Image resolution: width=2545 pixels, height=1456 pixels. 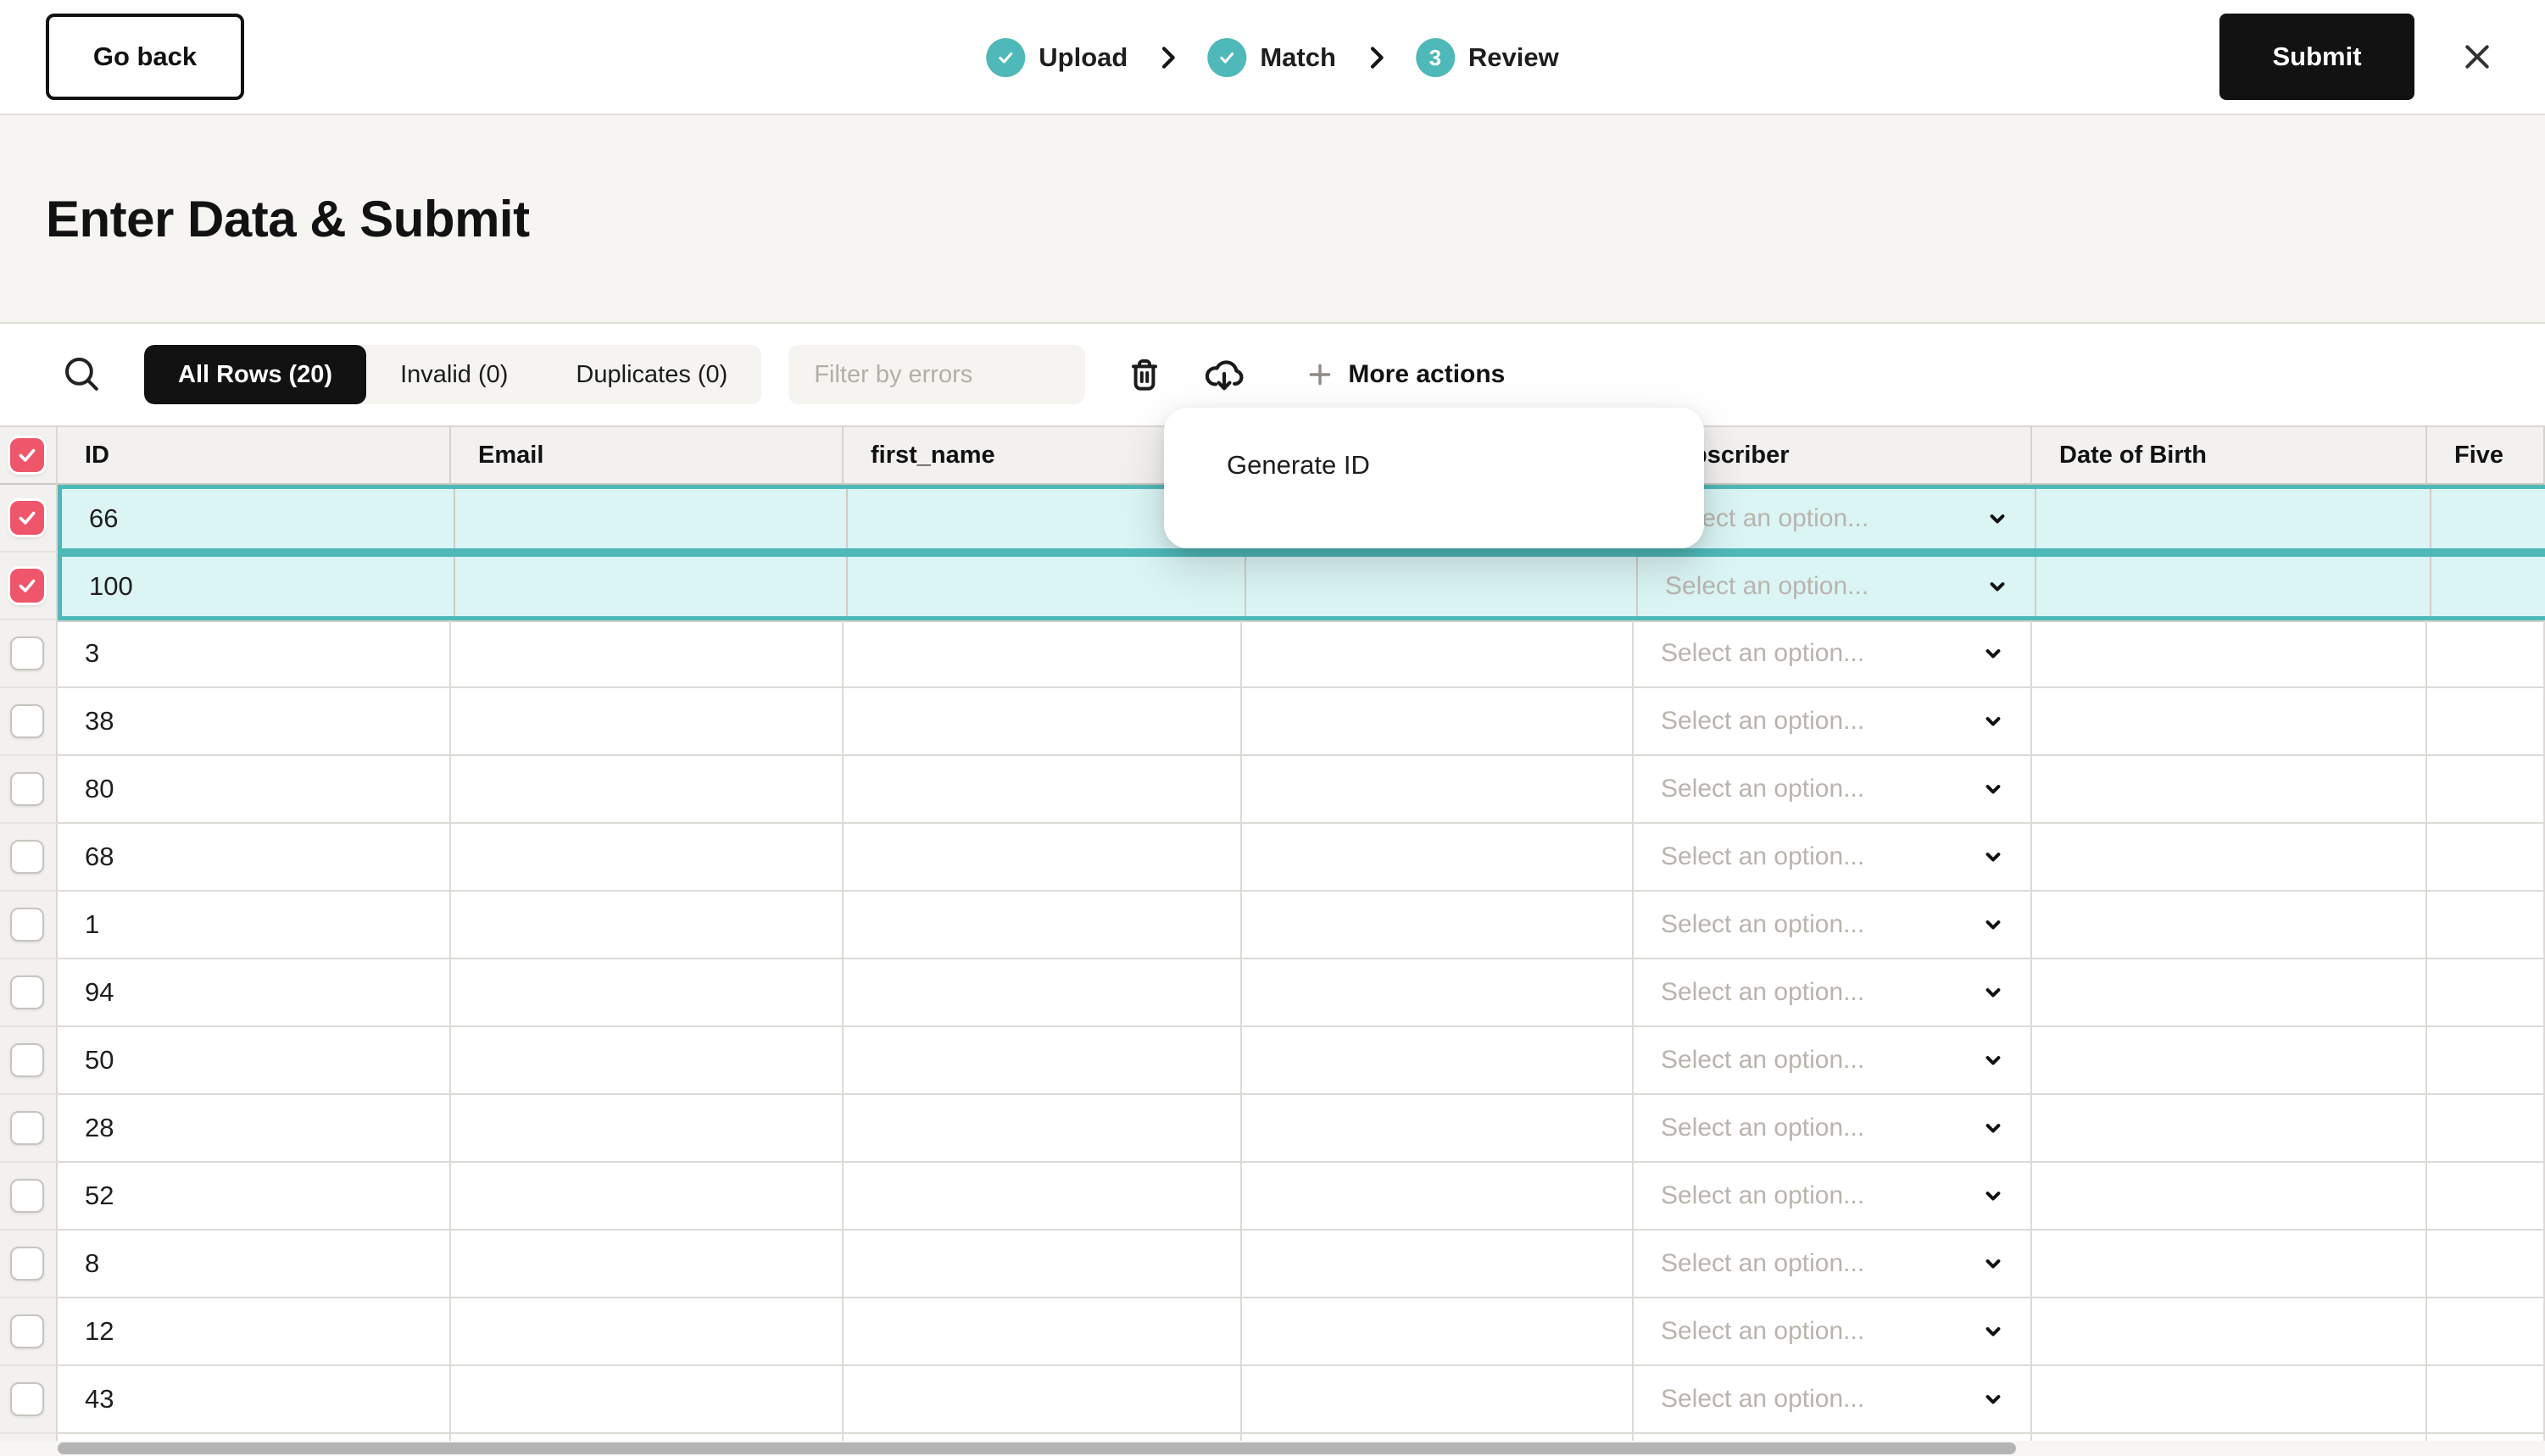 I want to click on cell-id: 68, so click(x=254, y=857).